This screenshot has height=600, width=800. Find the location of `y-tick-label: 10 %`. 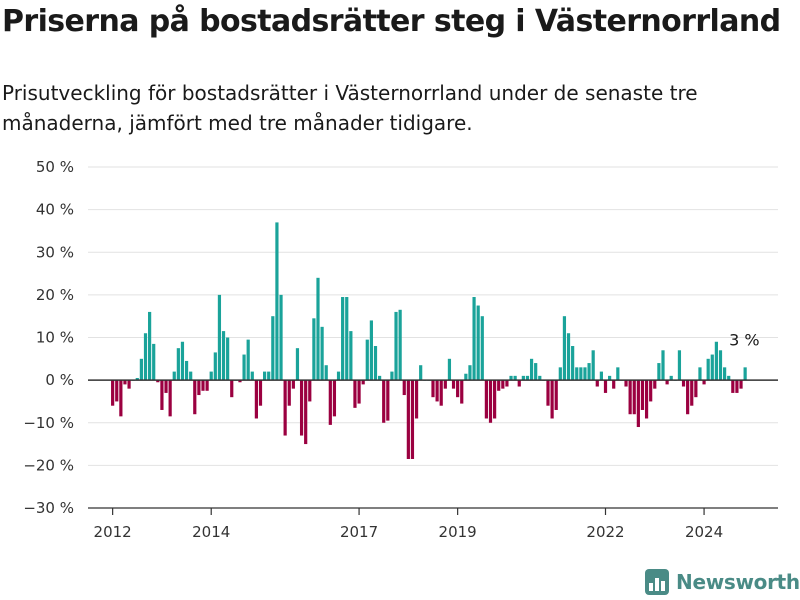

y-tick-label: 10 % is located at coordinates (55, 338).